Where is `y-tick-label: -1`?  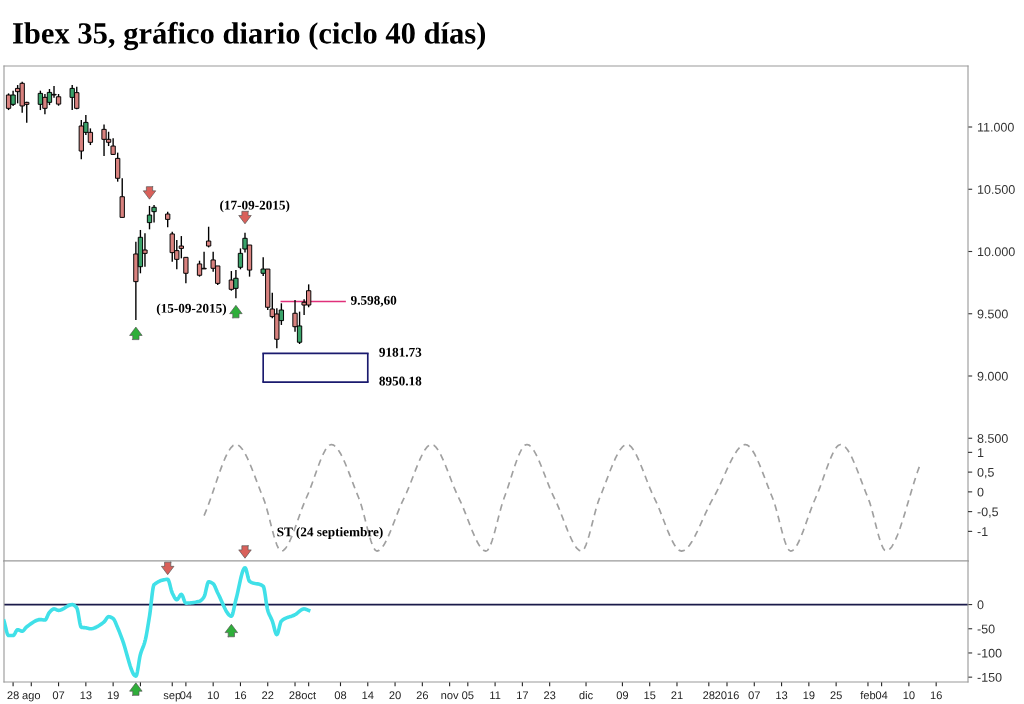 y-tick-label: -1 is located at coordinates (982, 531).